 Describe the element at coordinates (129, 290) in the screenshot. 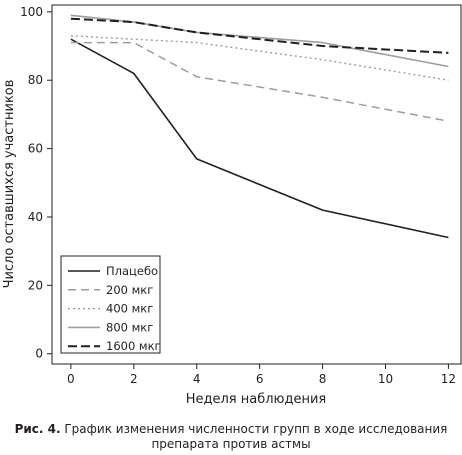

I see `legend-label: 200 мкг` at that location.